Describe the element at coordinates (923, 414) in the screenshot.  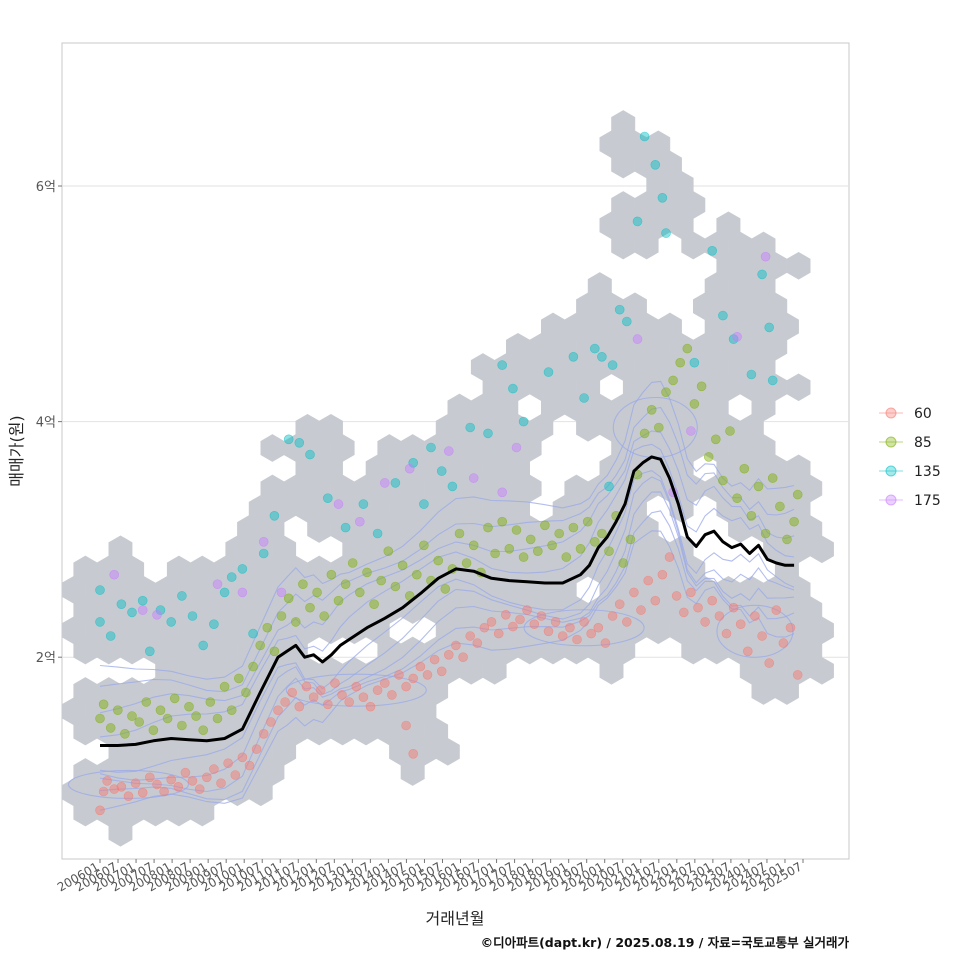
I see `legend-label: 60` at that location.